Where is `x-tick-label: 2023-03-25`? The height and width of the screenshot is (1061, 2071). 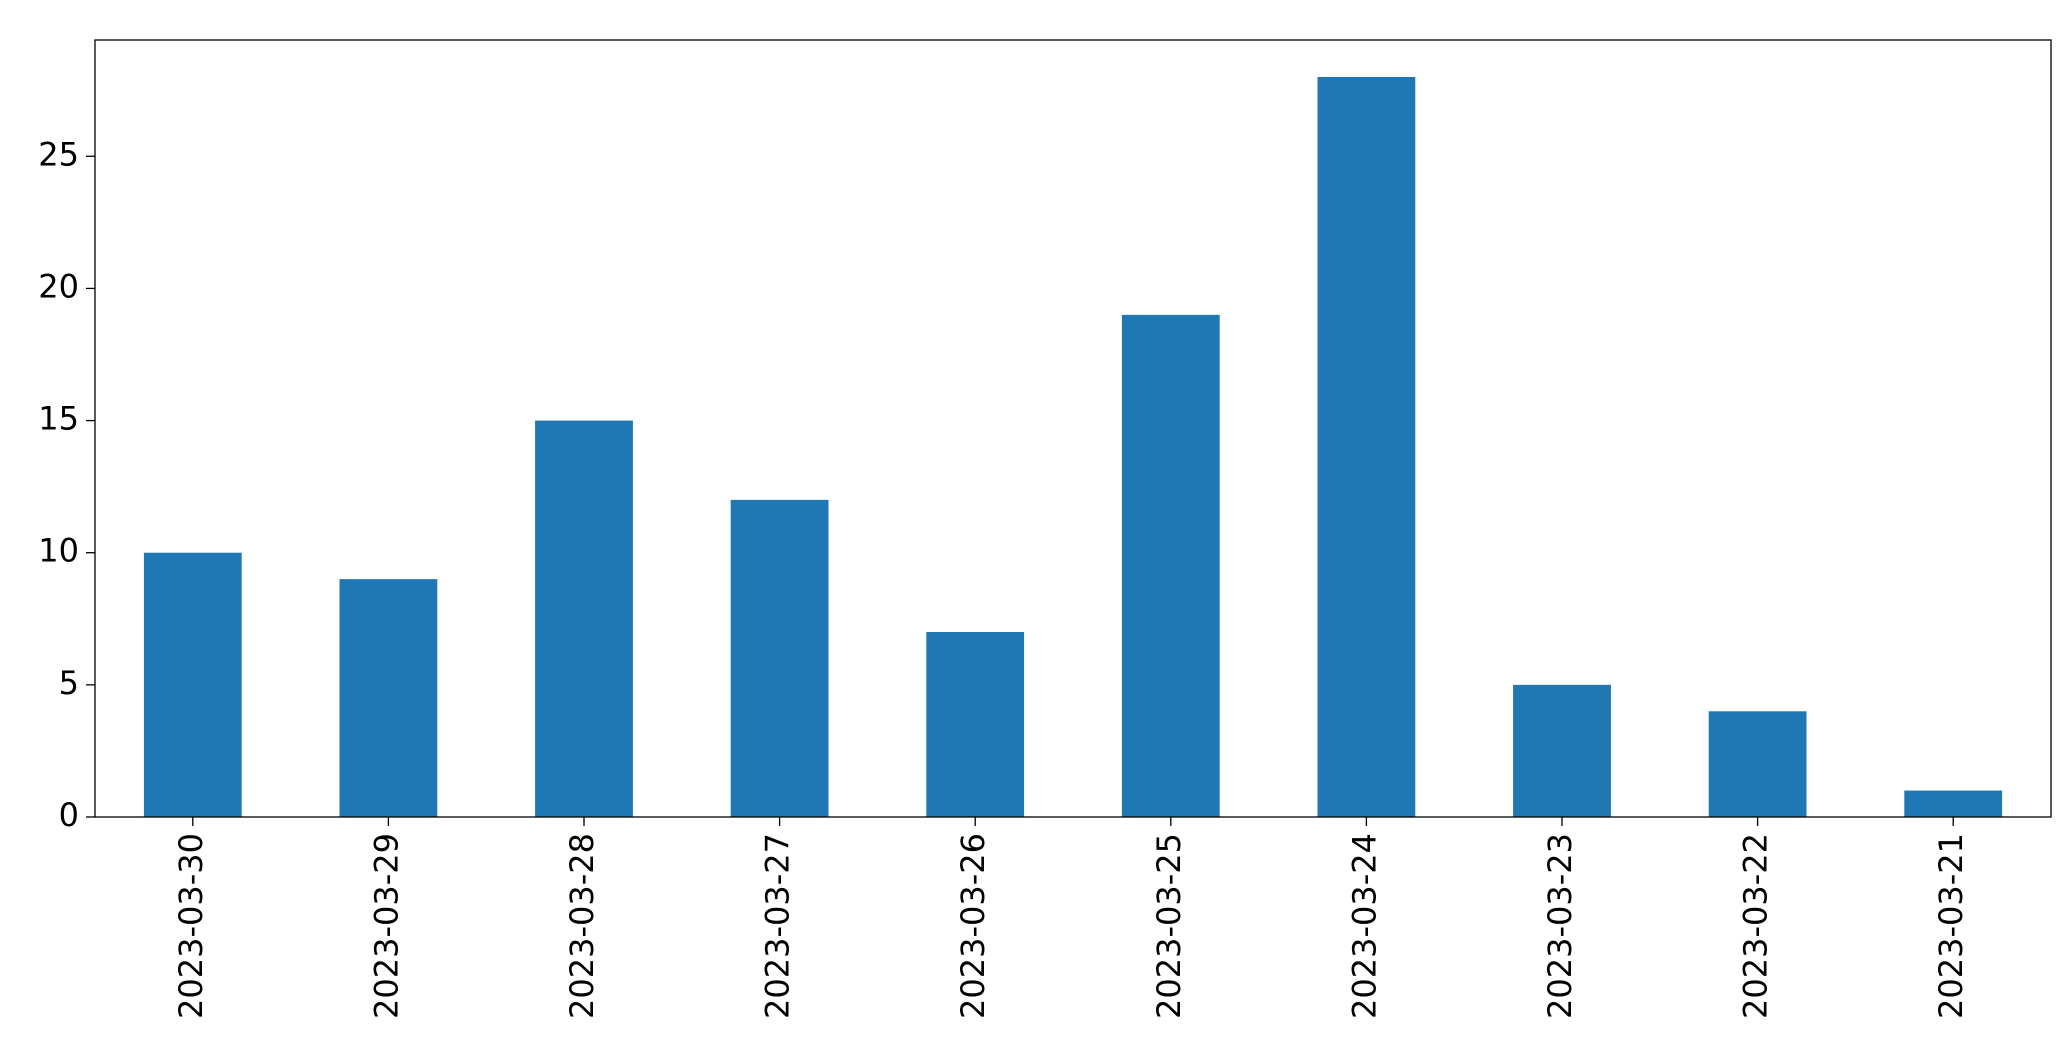 x-tick-label: 2023-03-25 is located at coordinates (1169, 926).